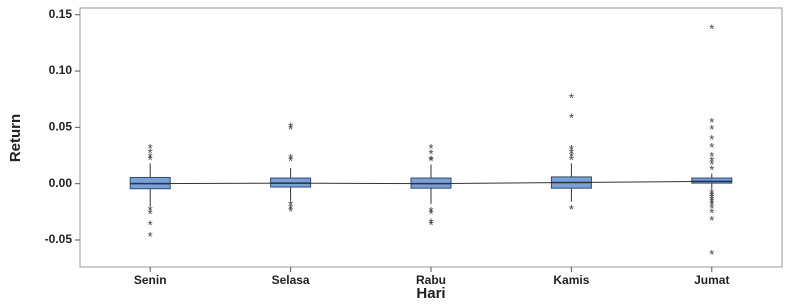 This screenshot has width=802, height=308. What do you see at coordinates (430, 293) in the screenshot?
I see `x-axis-title: Hari` at bounding box center [430, 293].